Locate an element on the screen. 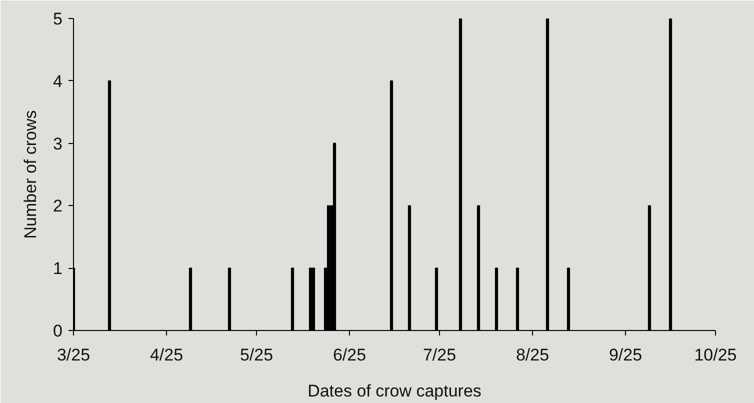 The image size is (754, 403). x-axis-title: Dates of crow captures is located at coordinates (395, 391).